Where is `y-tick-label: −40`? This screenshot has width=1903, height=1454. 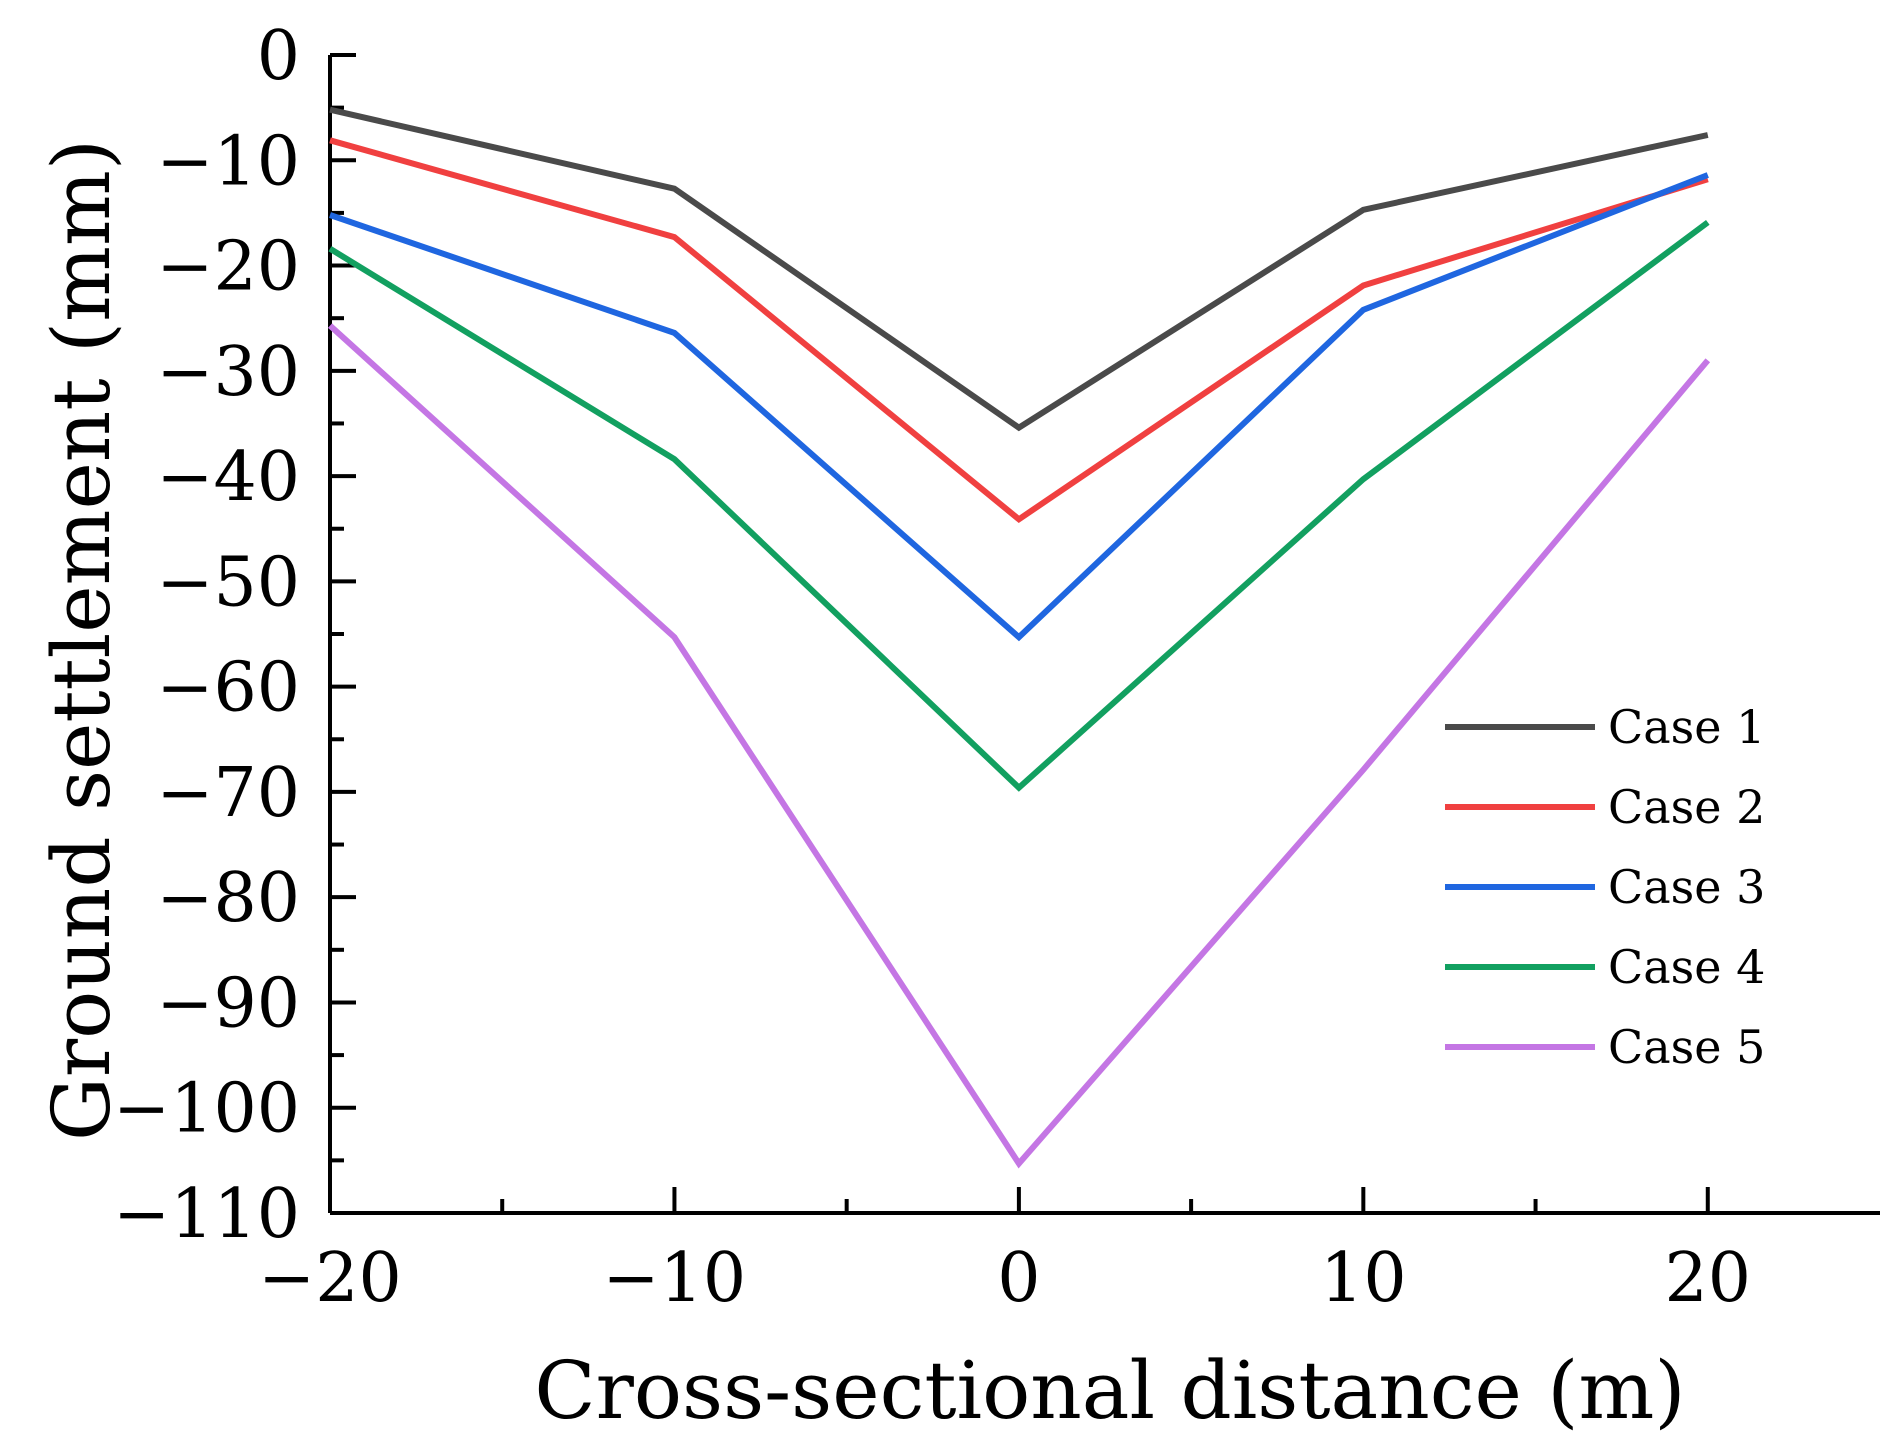 y-tick-label: −40 is located at coordinates (228, 477).